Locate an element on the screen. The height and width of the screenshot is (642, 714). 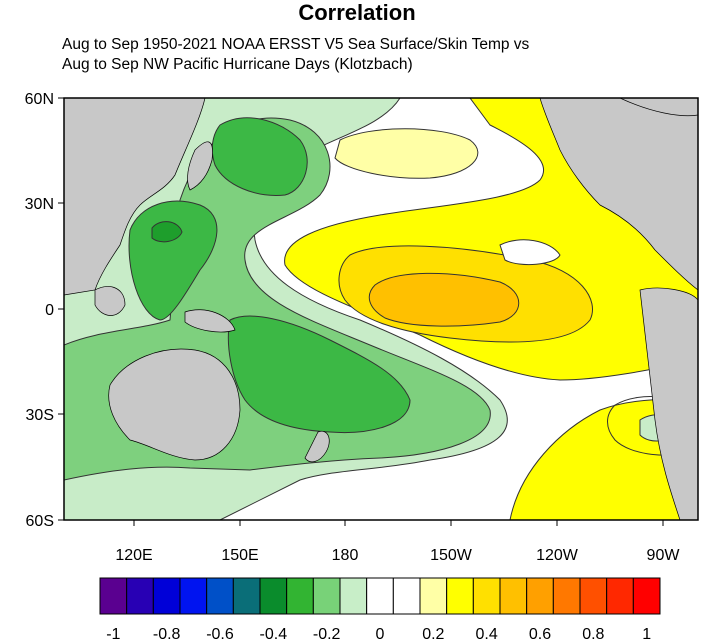
longitude-axis: 120E 150E 180 150W 120W 90W is located at coordinates (397, 542).